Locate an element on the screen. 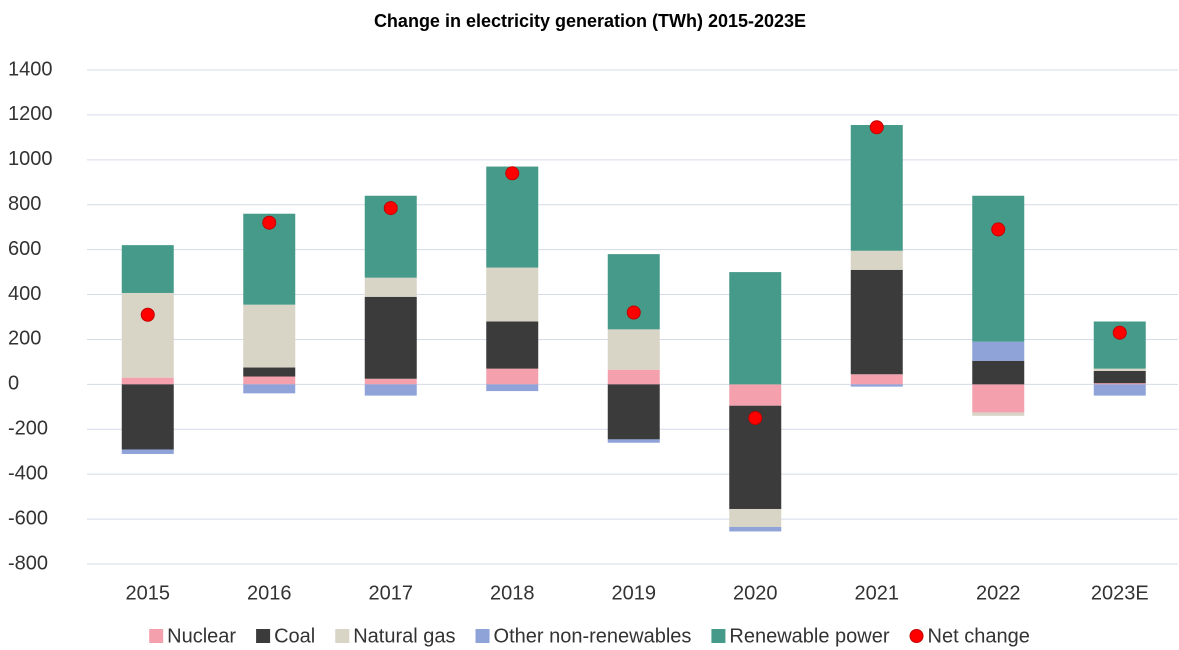  x-tick-label: 2021 is located at coordinates (877, 593).